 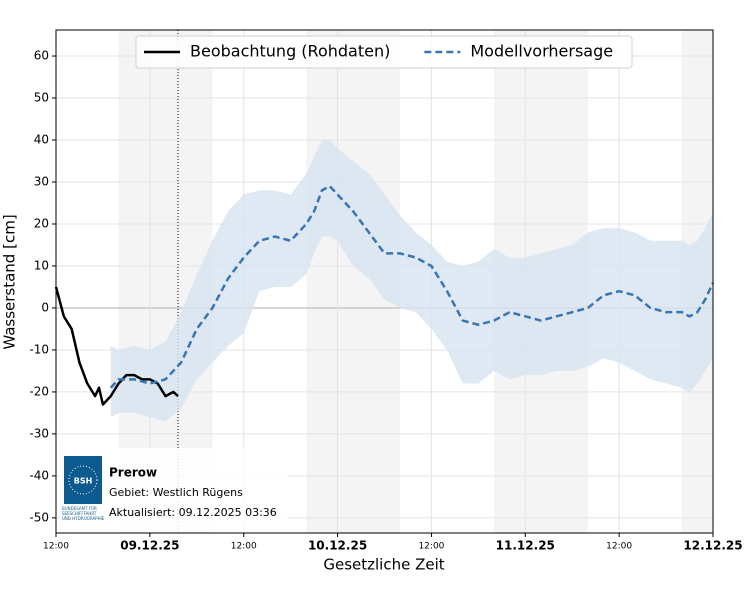 I want to click on legend-label: Beobachtung (Rohdaten), so click(x=290, y=51).